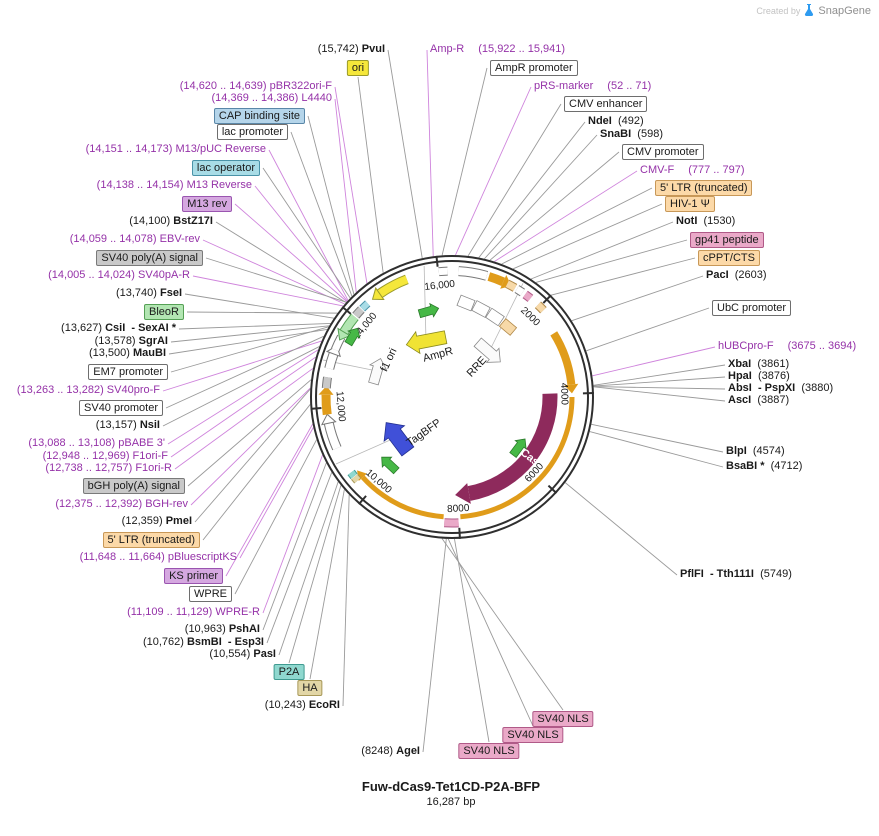  I want to click on label-csii-sexai: (13,627) CsiI - SexAI *, so click(118, 328).